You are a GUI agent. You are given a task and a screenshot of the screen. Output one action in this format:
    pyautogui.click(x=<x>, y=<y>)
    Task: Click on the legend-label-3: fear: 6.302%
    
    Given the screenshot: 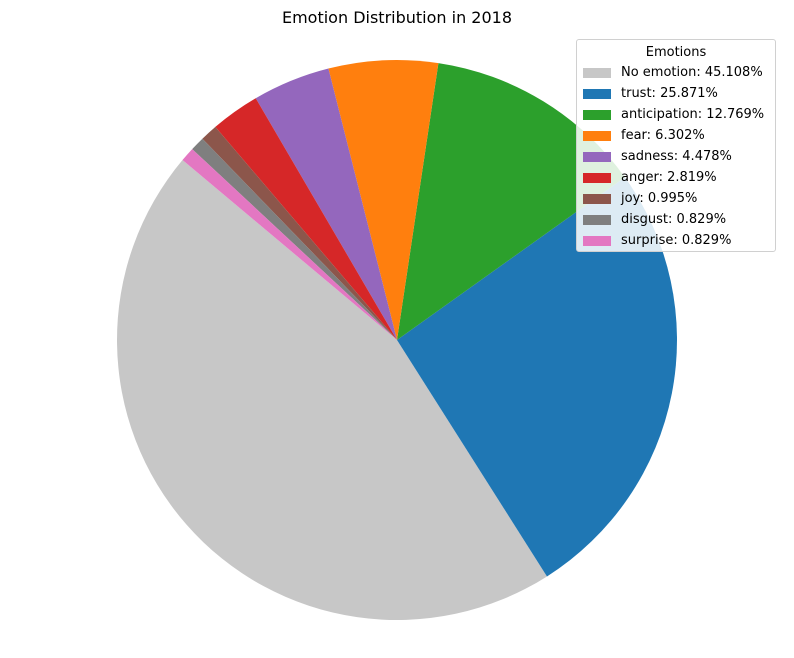 What is the action you would take?
    pyautogui.click(x=663, y=135)
    